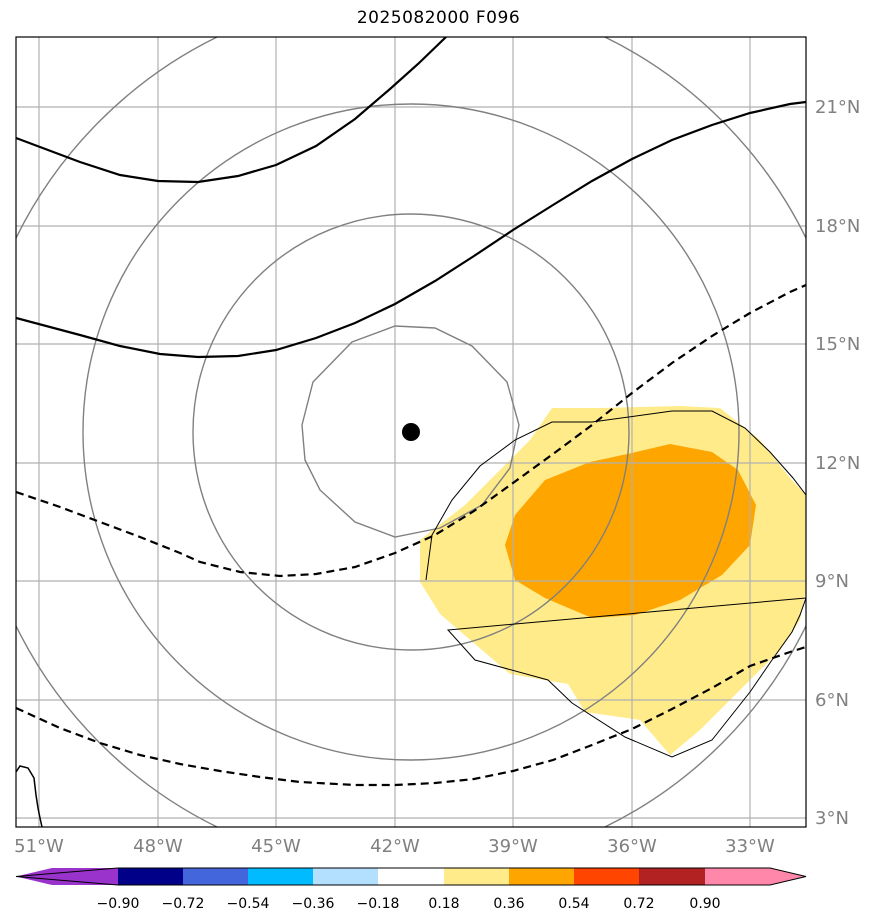 The width and height of the screenshot is (877, 924). What do you see at coordinates (750, 846) in the screenshot?
I see `lon-label: 33°W` at bounding box center [750, 846].